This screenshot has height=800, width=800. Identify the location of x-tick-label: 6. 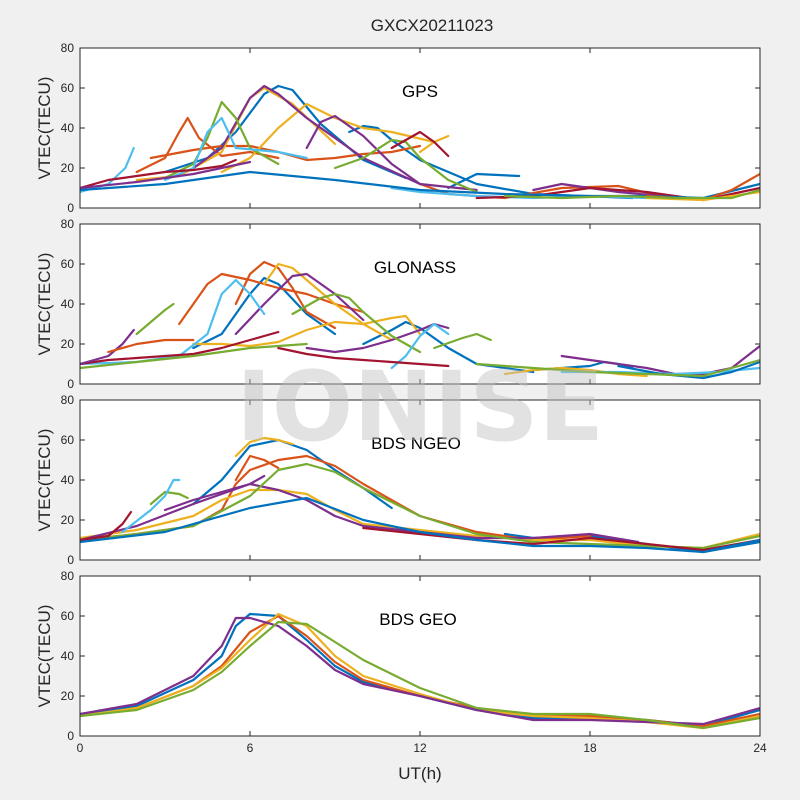
(250, 748).